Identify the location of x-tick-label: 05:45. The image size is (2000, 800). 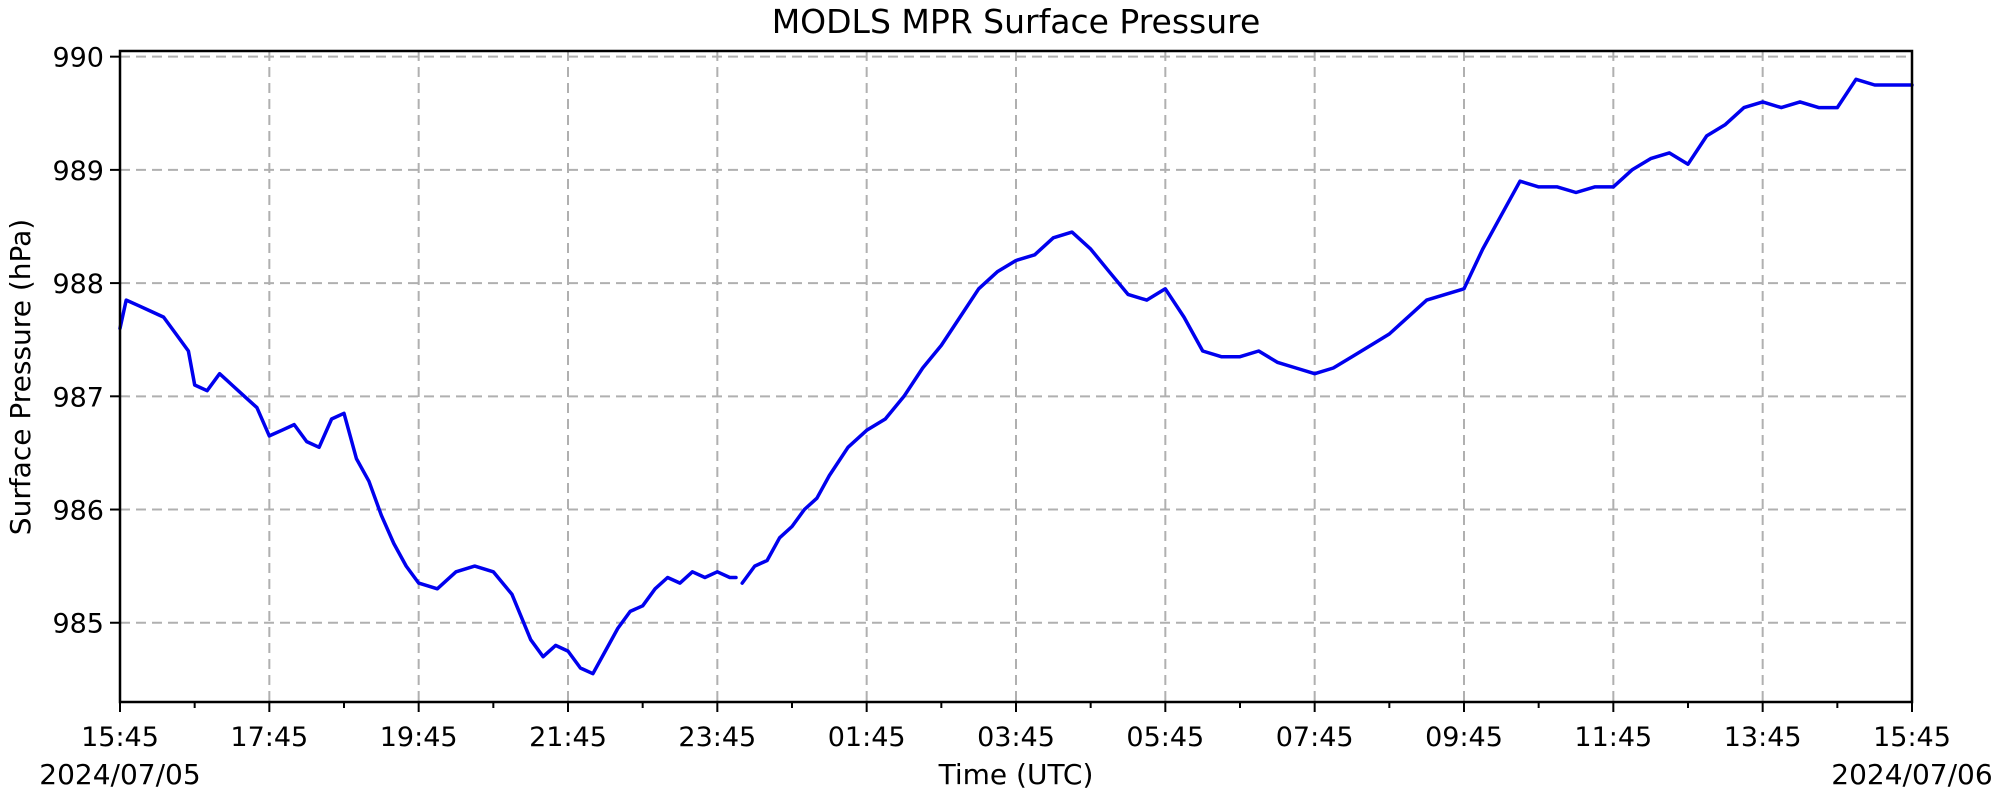
(1165, 737).